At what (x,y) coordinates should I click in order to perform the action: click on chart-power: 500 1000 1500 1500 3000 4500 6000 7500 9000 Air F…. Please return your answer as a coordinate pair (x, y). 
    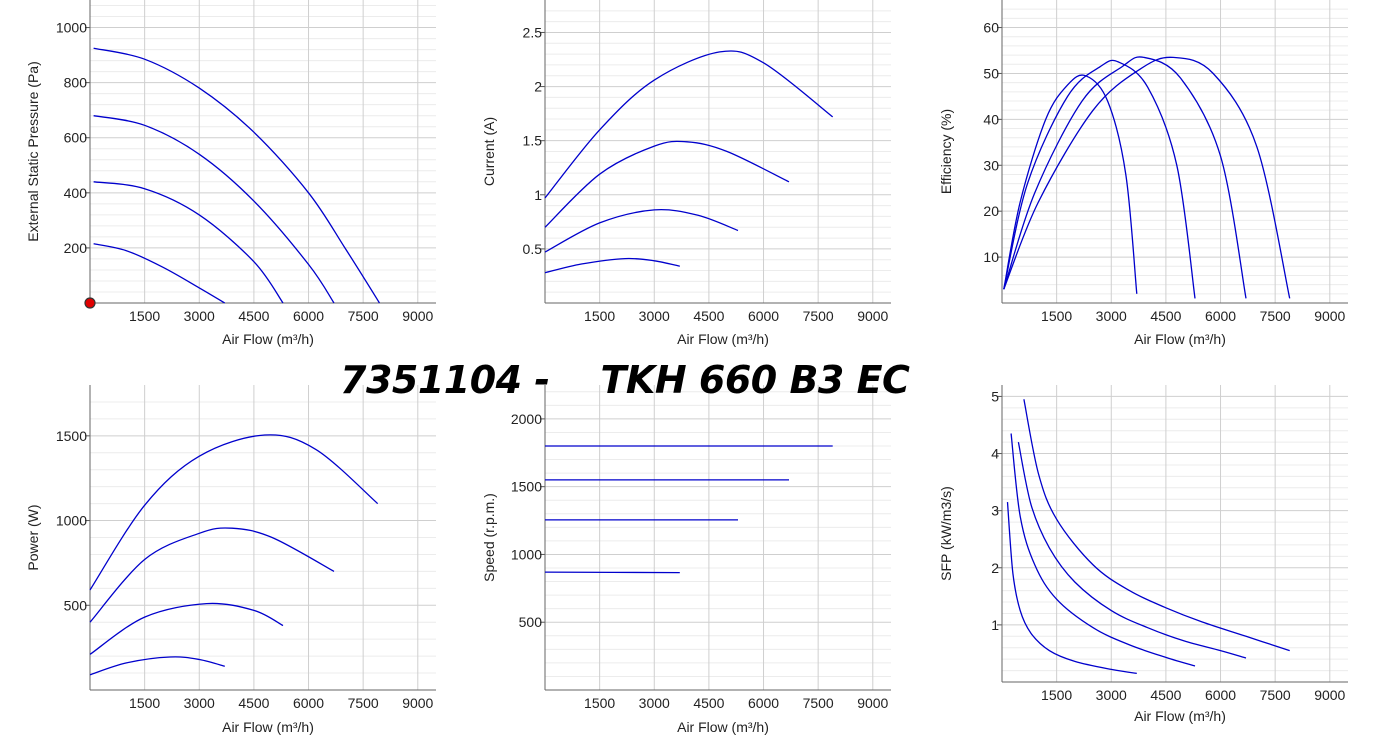
    Looking at the image, I should click on (230, 560).